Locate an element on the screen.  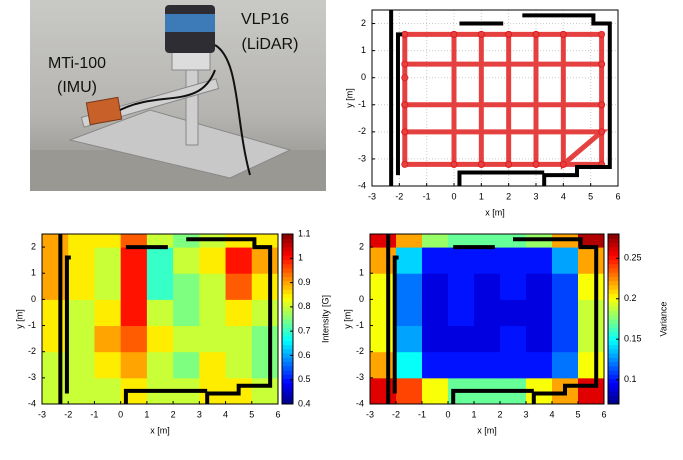
plot-frame is located at coordinates (495, 98).